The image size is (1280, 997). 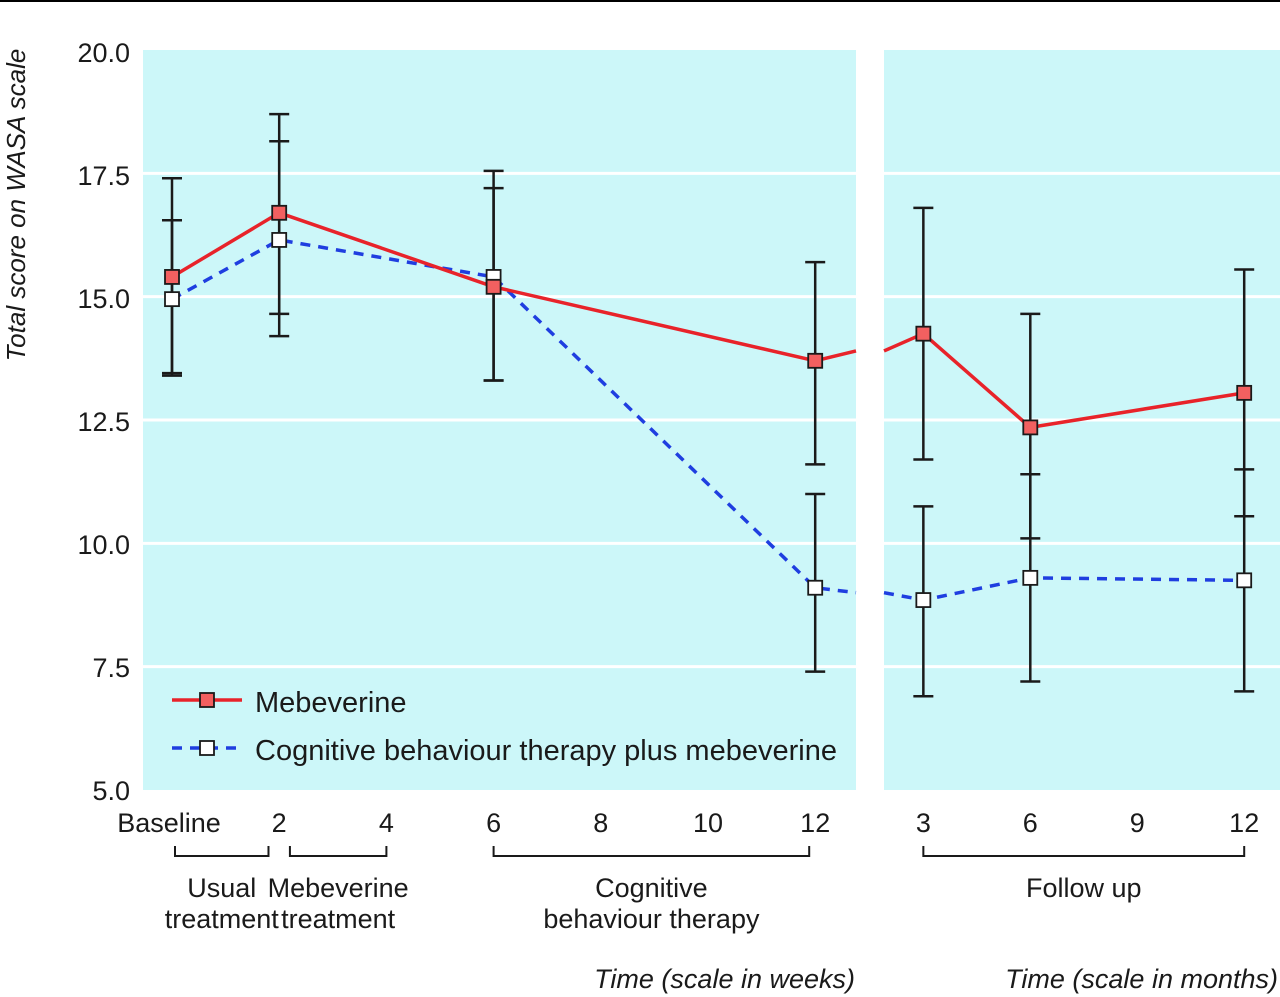 What do you see at coordinates (103, 422) in the screenshot?
I see `y-tick-label: 12.5` at bounding box center [103, 422].